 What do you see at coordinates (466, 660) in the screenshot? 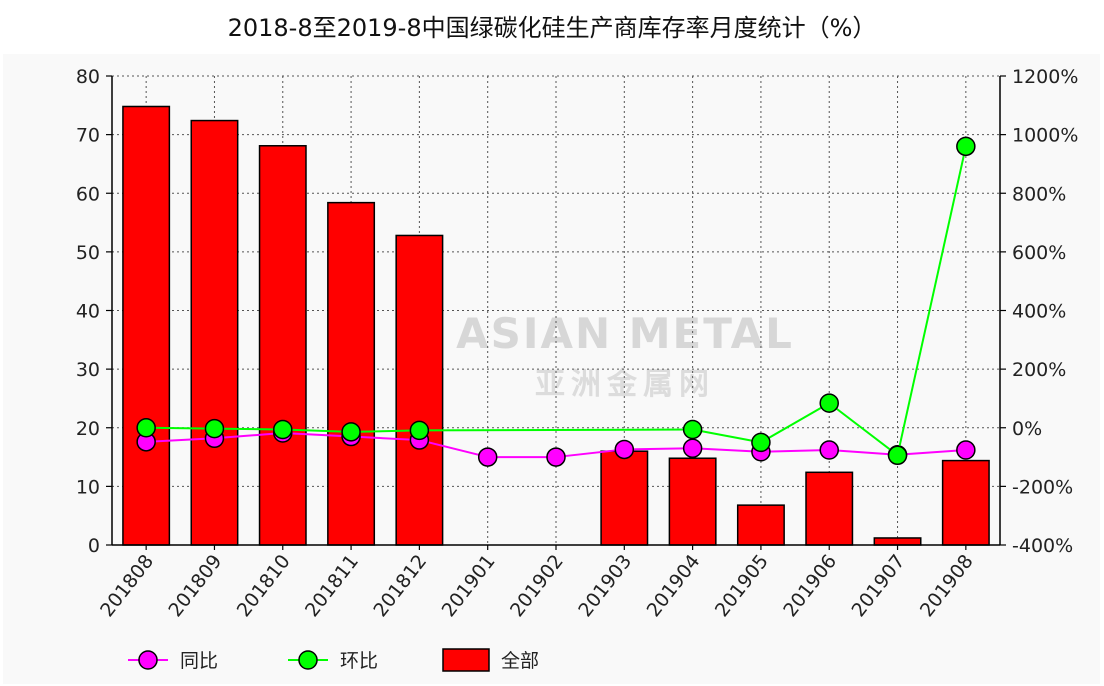
I see `legend-swatch` at bounding box center [466, 660].